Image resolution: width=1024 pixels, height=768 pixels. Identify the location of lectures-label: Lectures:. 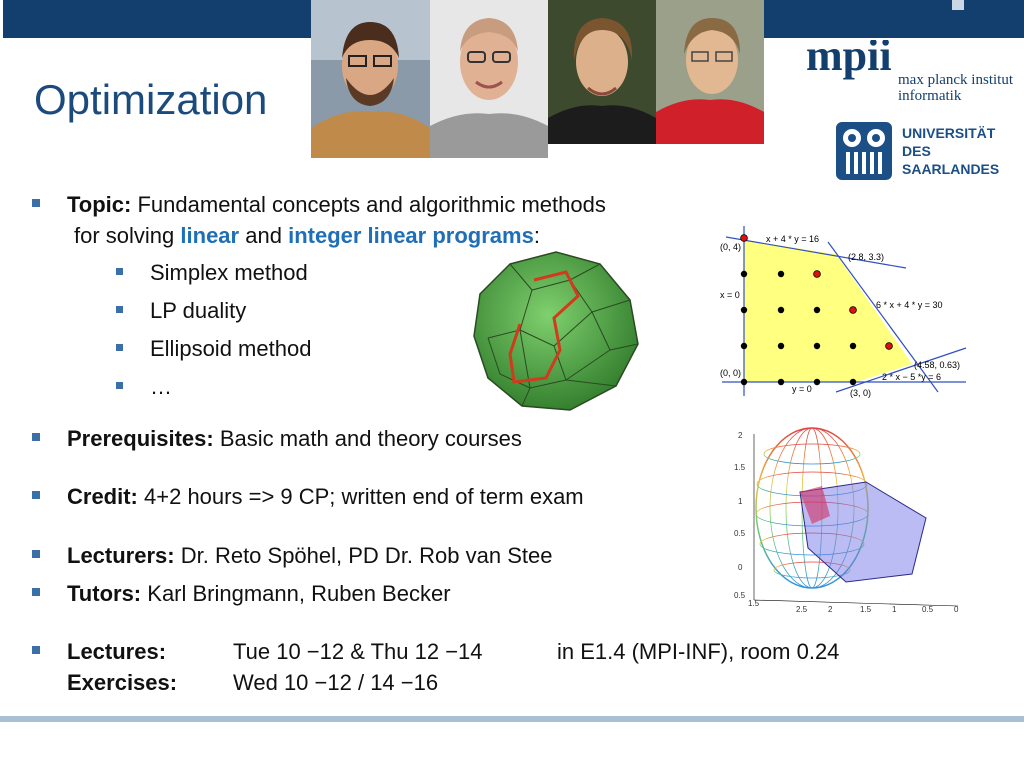
(117, 651).